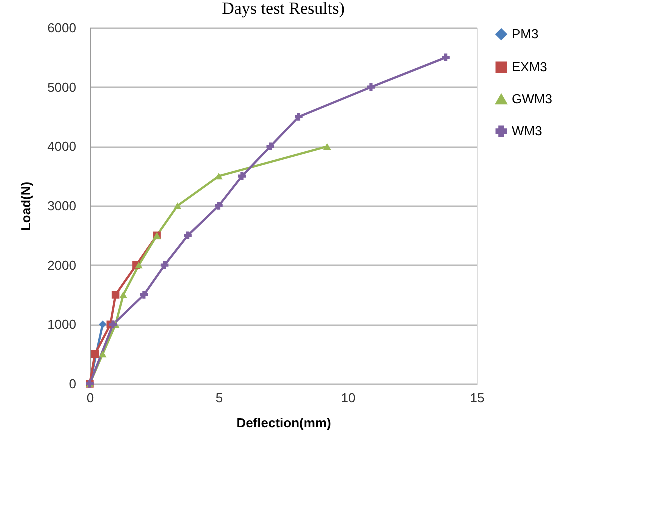 The width and height of the screenshot is (649, 507). I want to click on y-tick-label: 5000, so click(62, 87).